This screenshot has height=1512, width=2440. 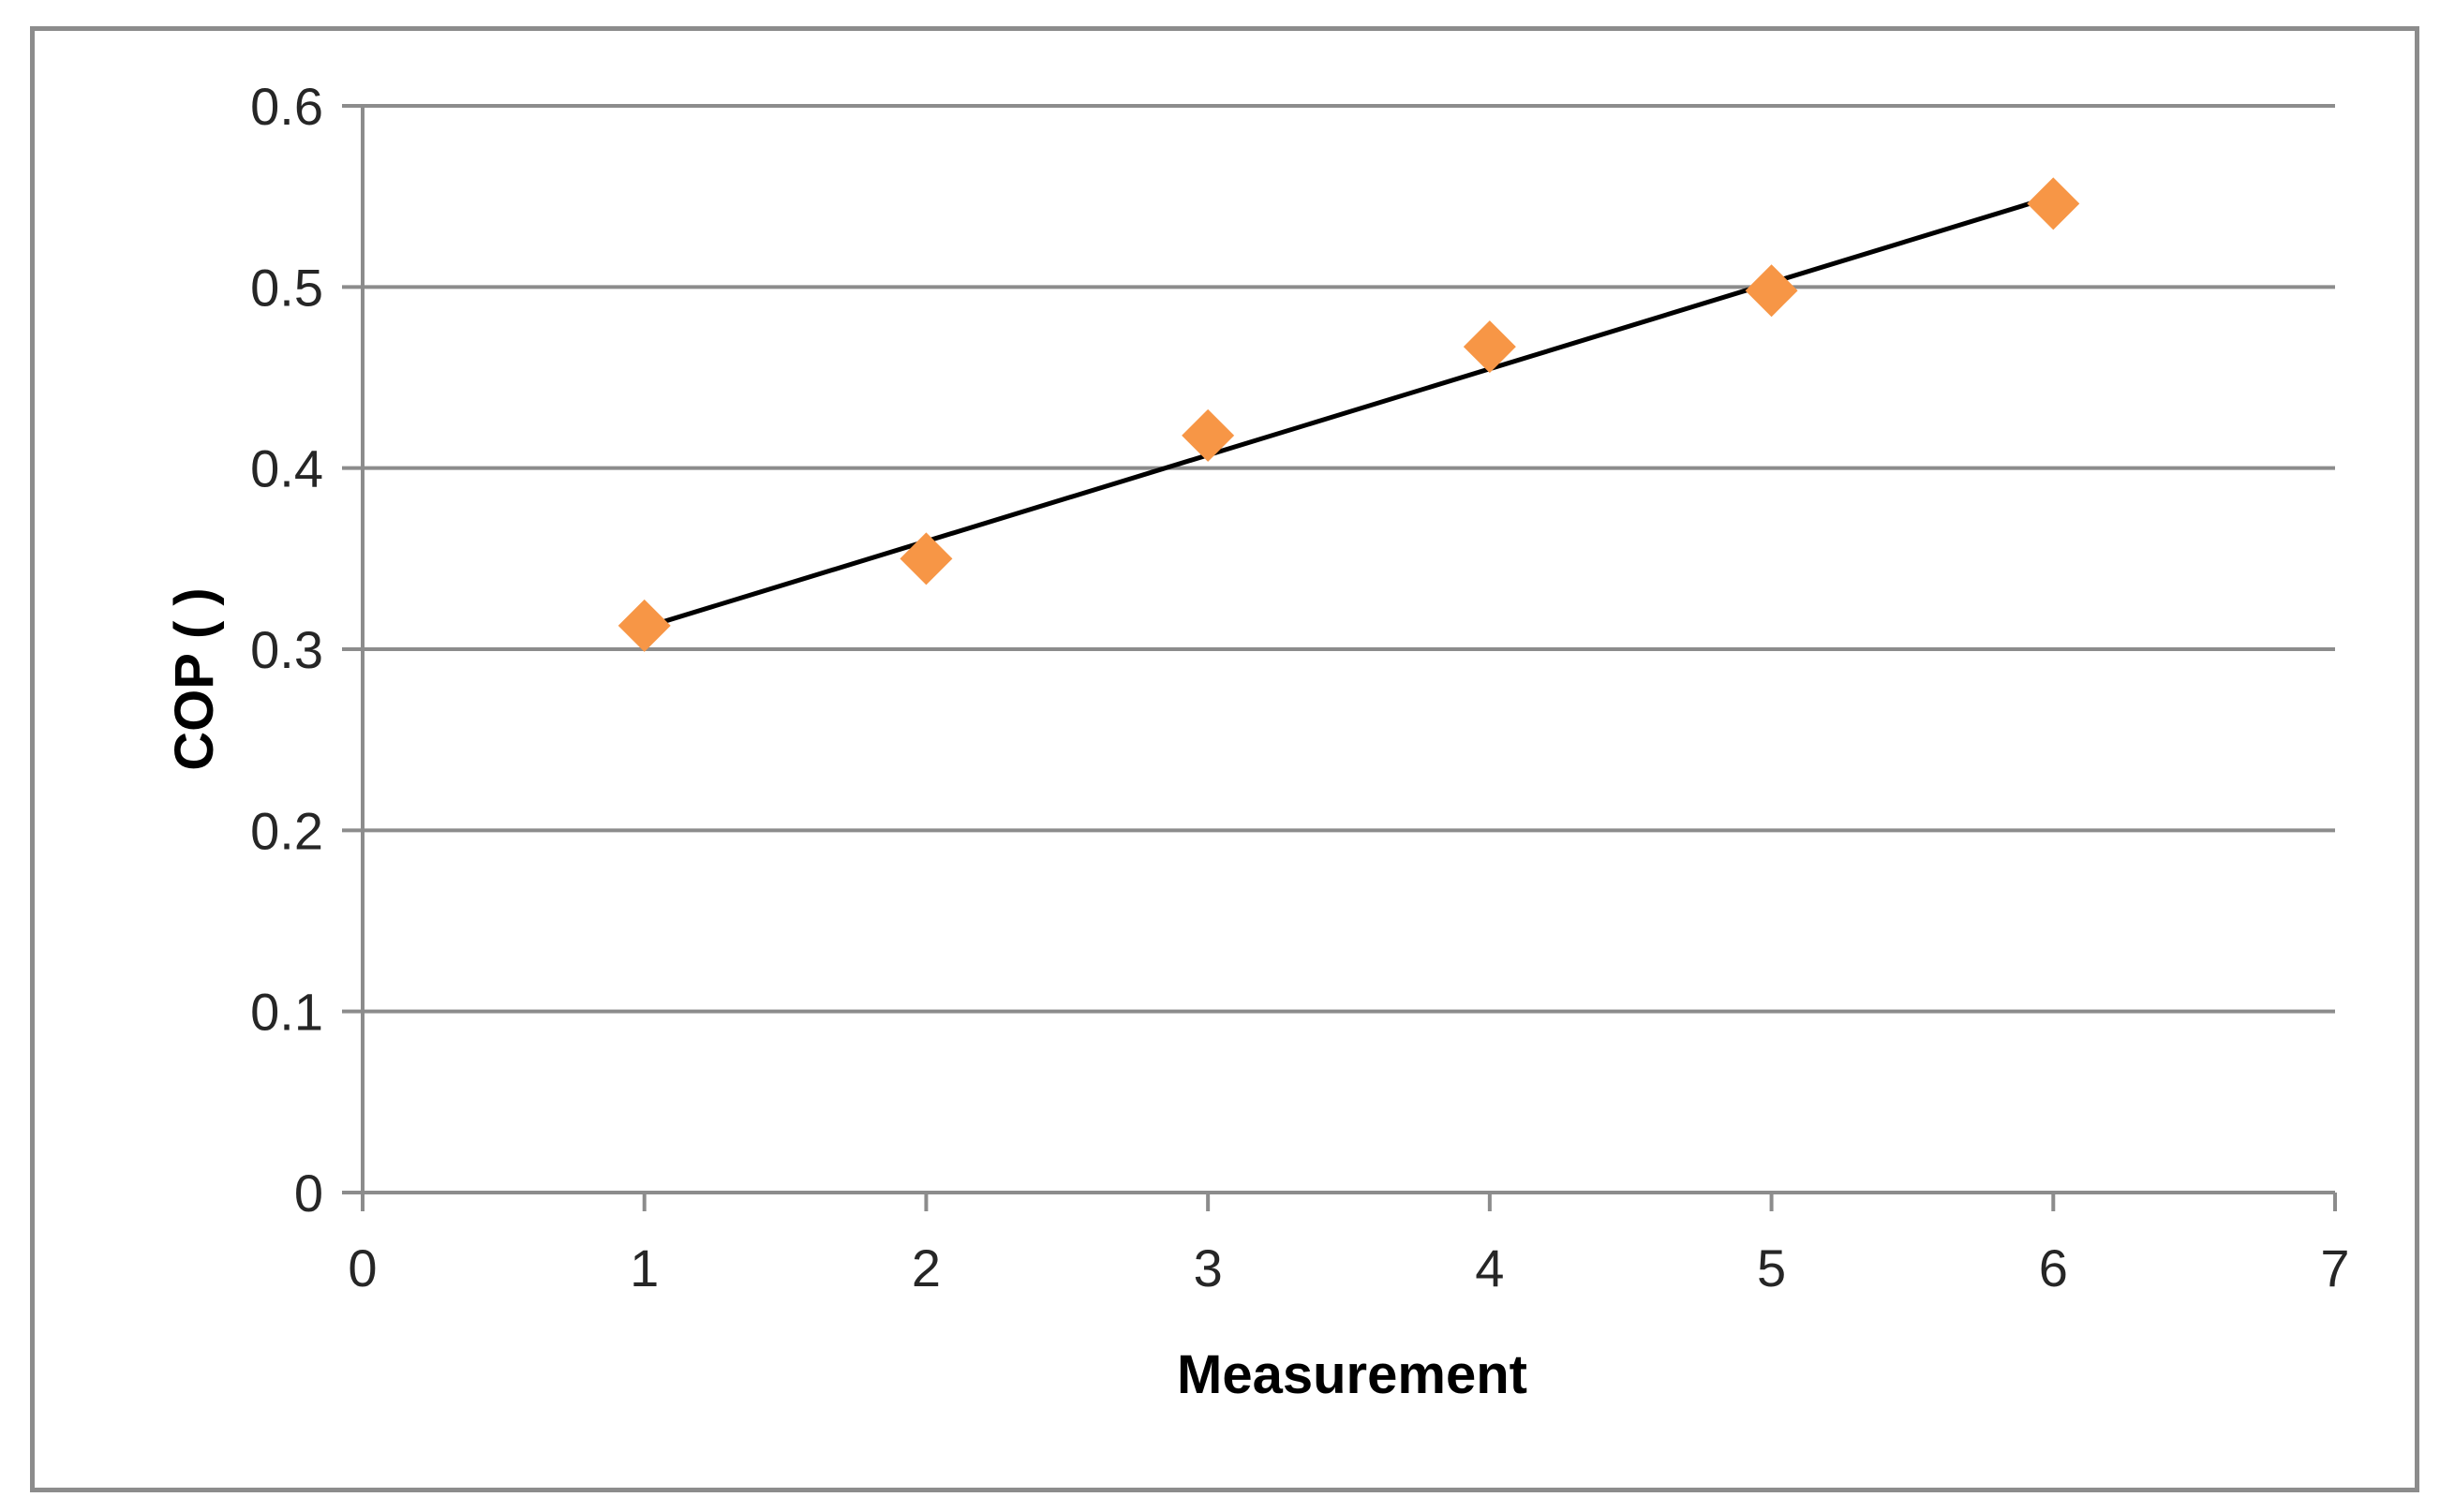 I want to click on x-tick-label: 2, so click(x=926, y=1267).